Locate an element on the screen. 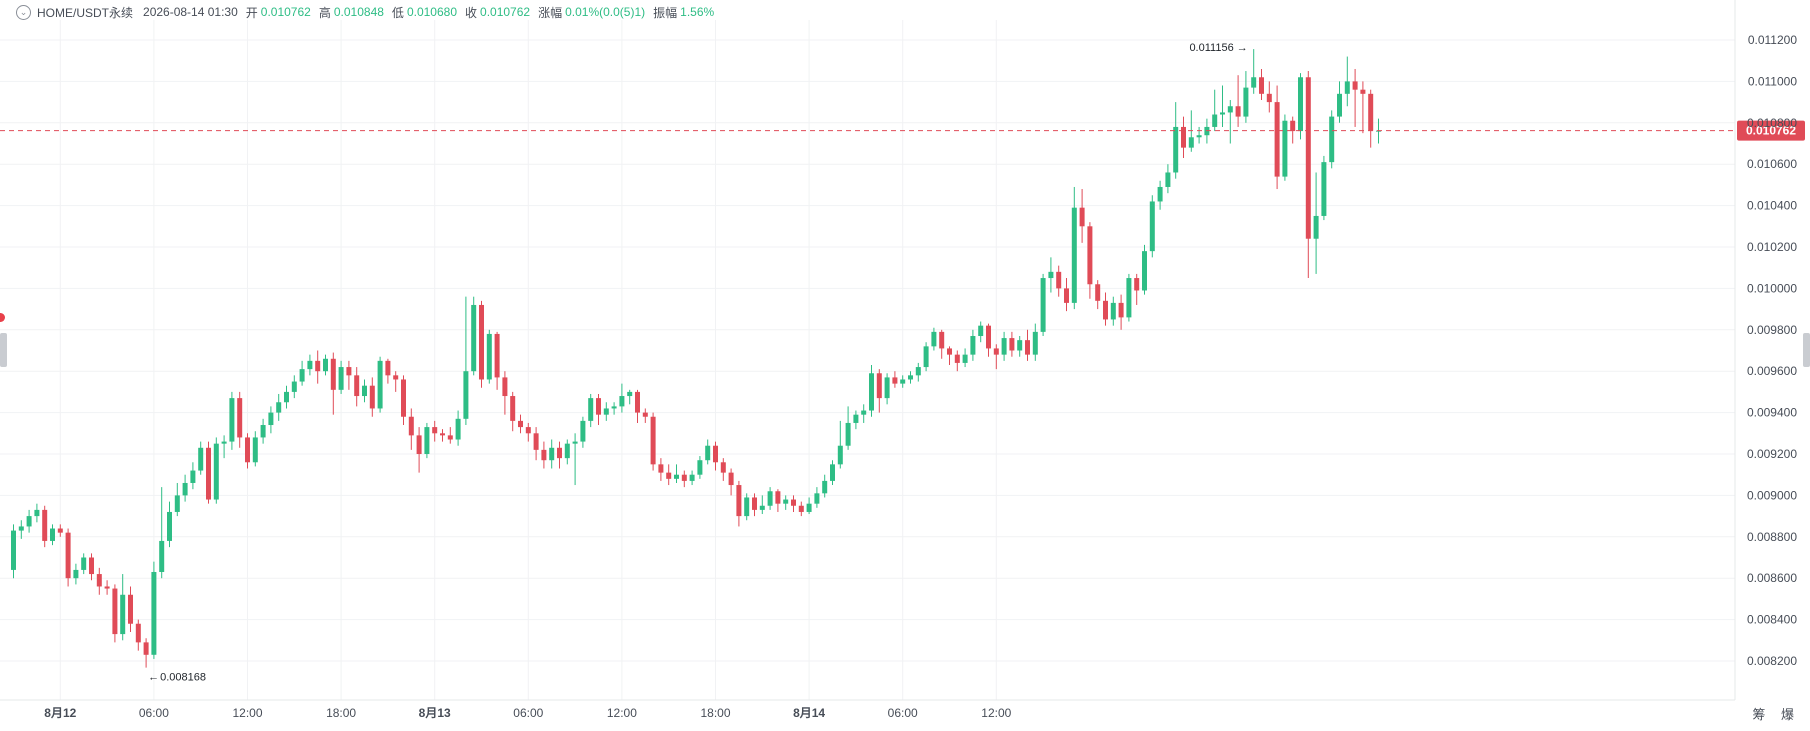 The height and width of the screenshot is (731, 1810). x-tick-label: 12:00 is located at coordinates (622, 713).